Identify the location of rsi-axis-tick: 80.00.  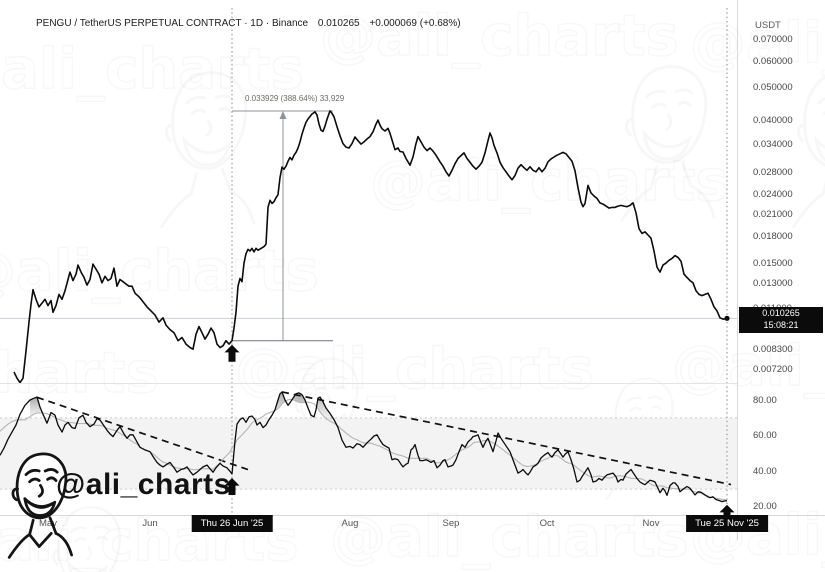
(765, 400).